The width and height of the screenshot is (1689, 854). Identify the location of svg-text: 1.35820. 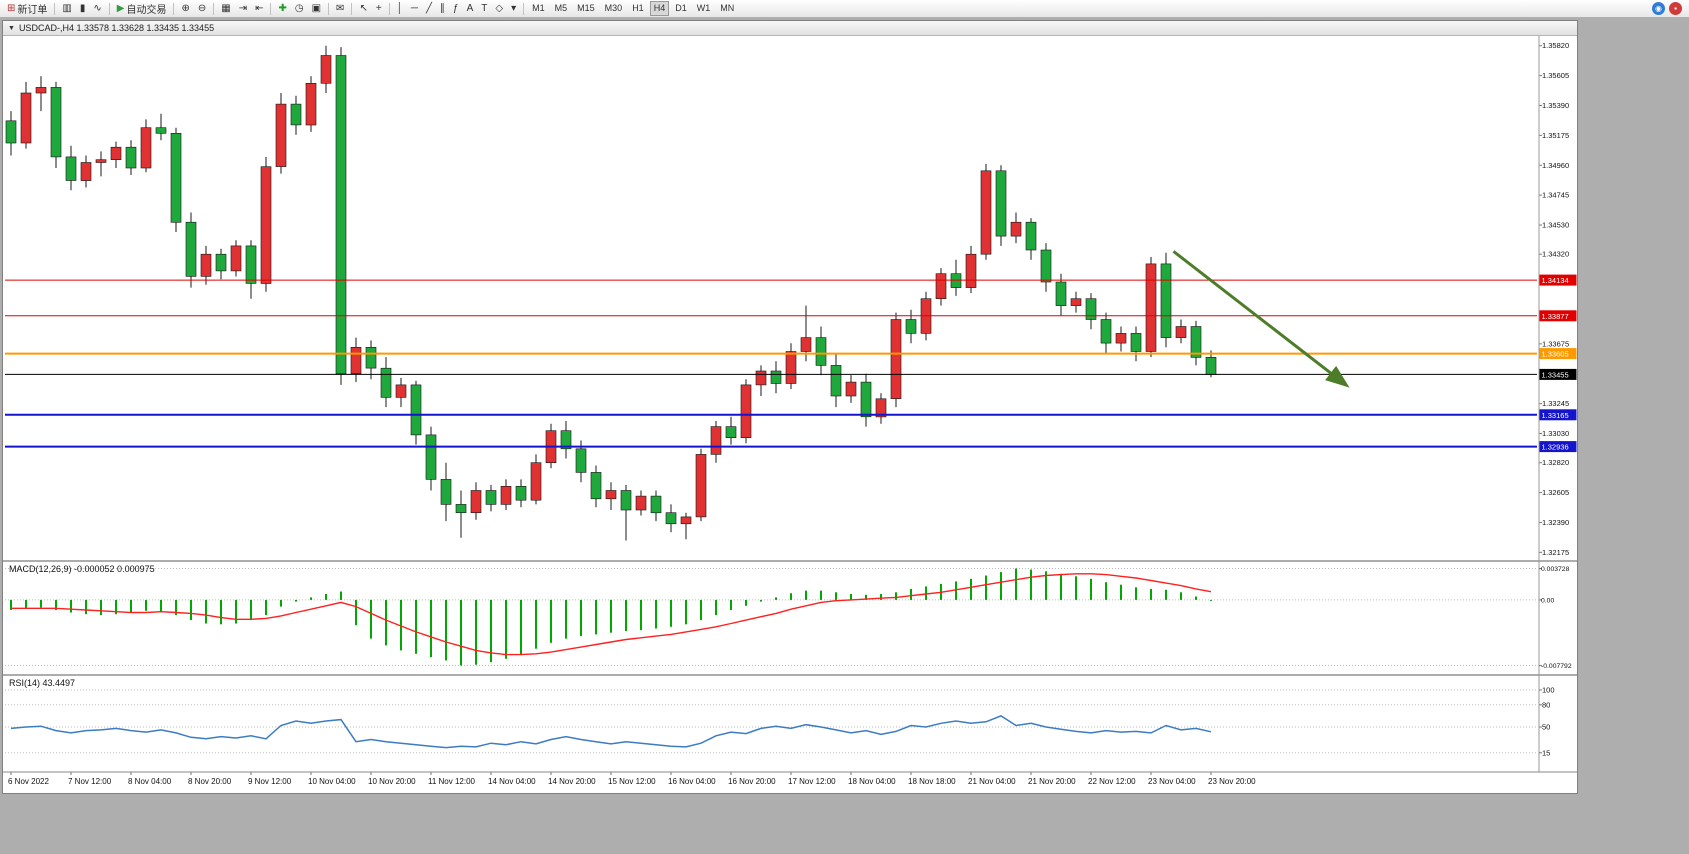
(1555, 45).